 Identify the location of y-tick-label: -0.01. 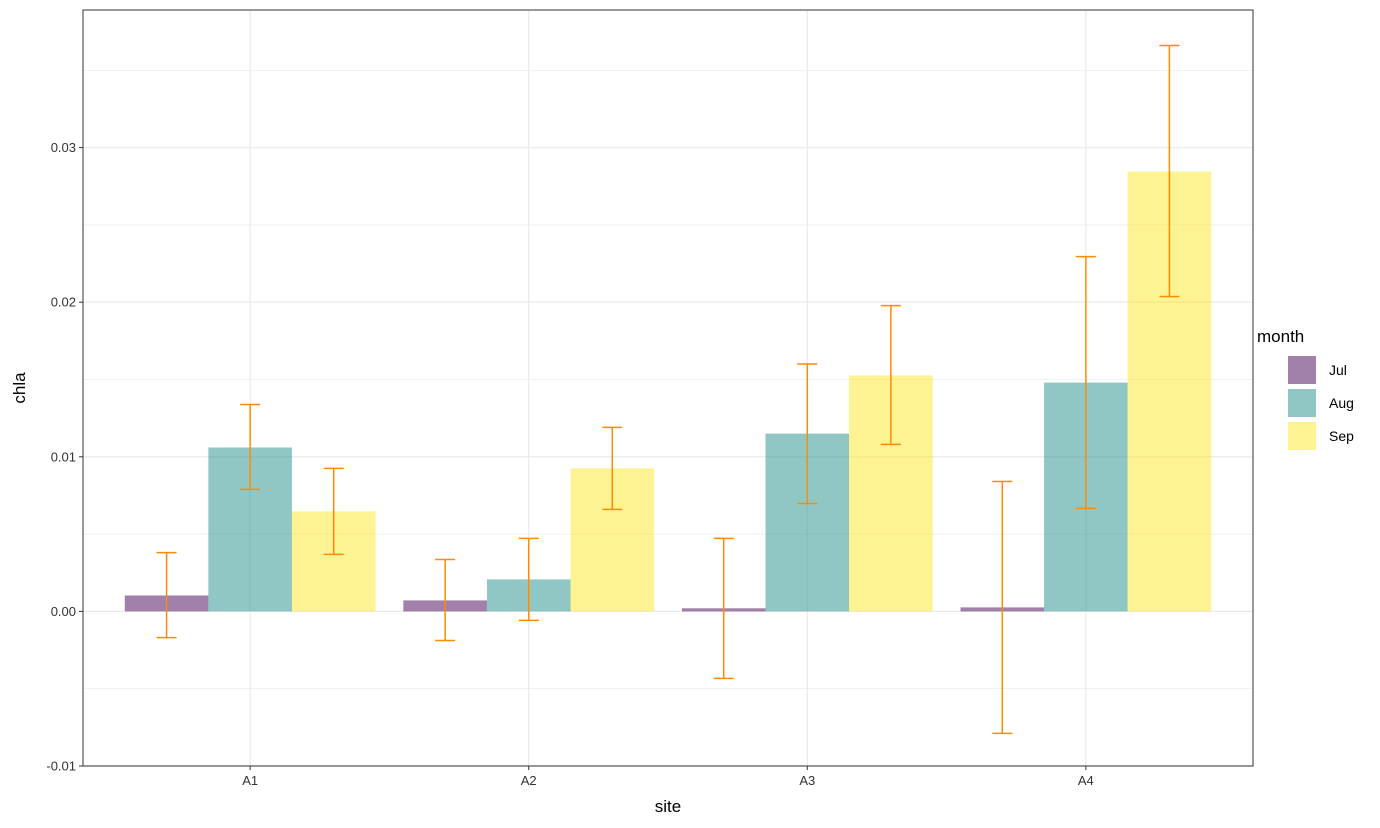
(61, 766).